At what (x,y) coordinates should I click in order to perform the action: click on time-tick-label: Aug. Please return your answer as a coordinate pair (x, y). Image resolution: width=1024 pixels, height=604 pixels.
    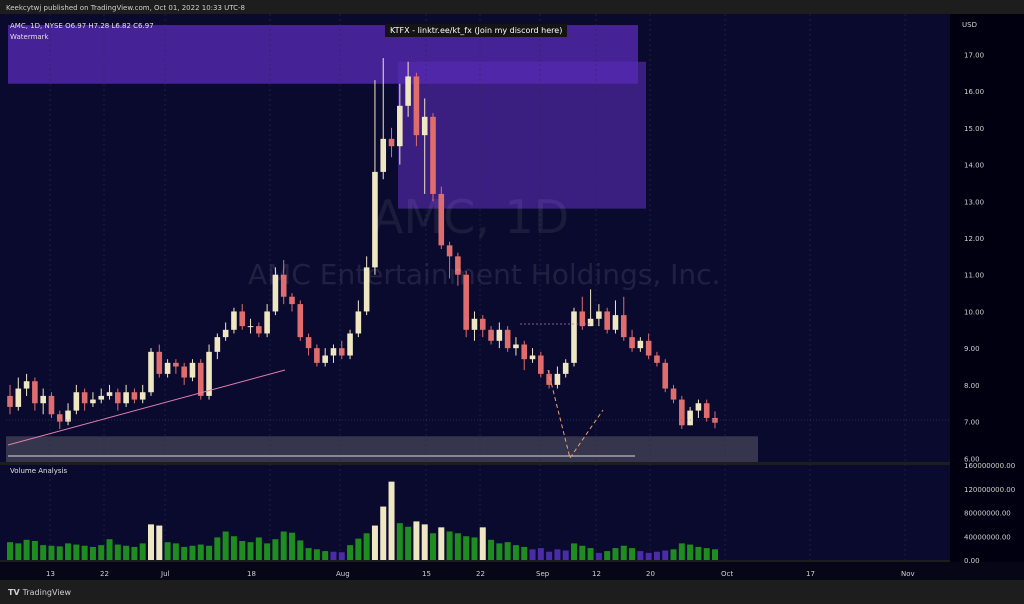
    Looking at the image, I should click on (343, 574).